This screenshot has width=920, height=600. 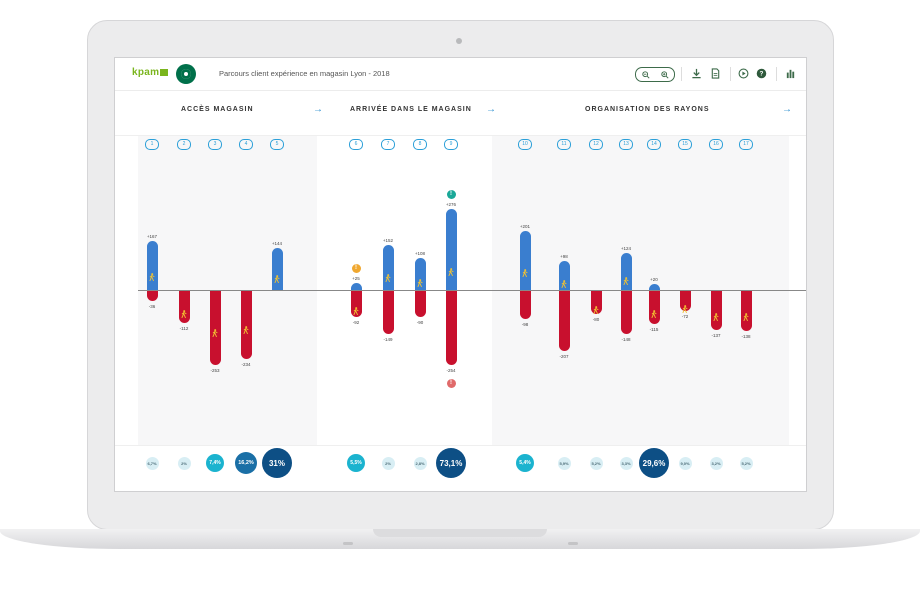 What do you see at coordinates (730, 74) in the screenshot?
I see `toolbar-divider` at bounding box center [730, 74].